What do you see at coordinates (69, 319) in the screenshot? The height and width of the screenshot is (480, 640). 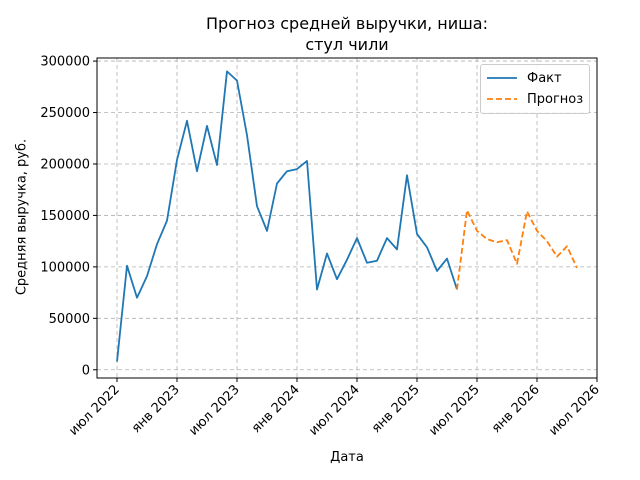 I see `y-tick-label: 50000` at bounding box center [69, 319].